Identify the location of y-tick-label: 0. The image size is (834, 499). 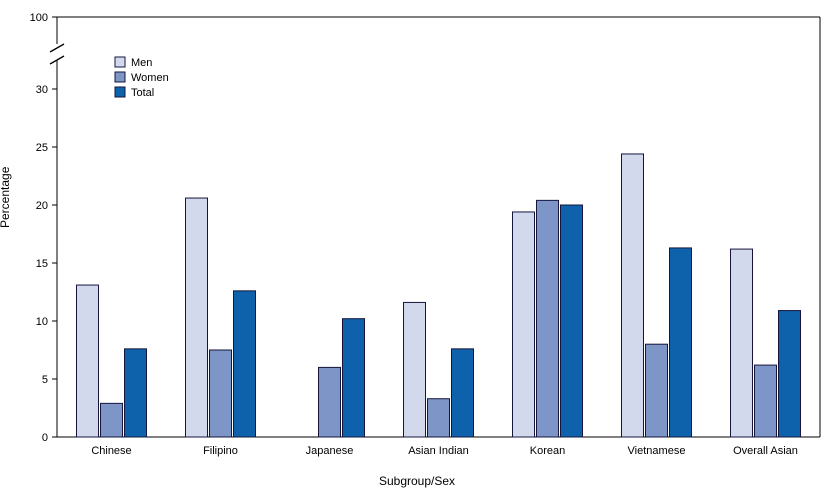
(45, 438).